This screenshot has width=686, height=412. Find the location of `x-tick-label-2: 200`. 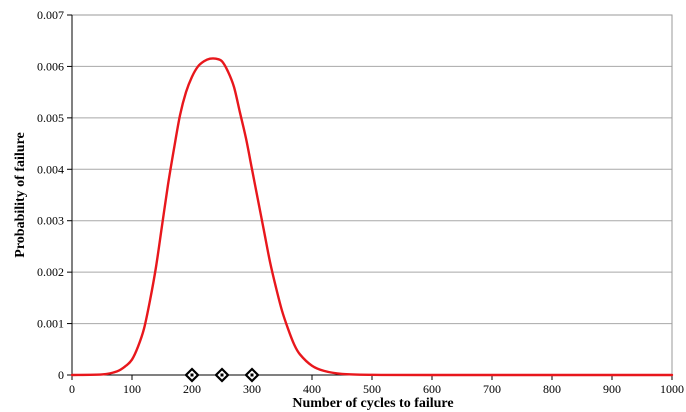

x-tick-label-2: 200 is located at coordinates (192, 389).